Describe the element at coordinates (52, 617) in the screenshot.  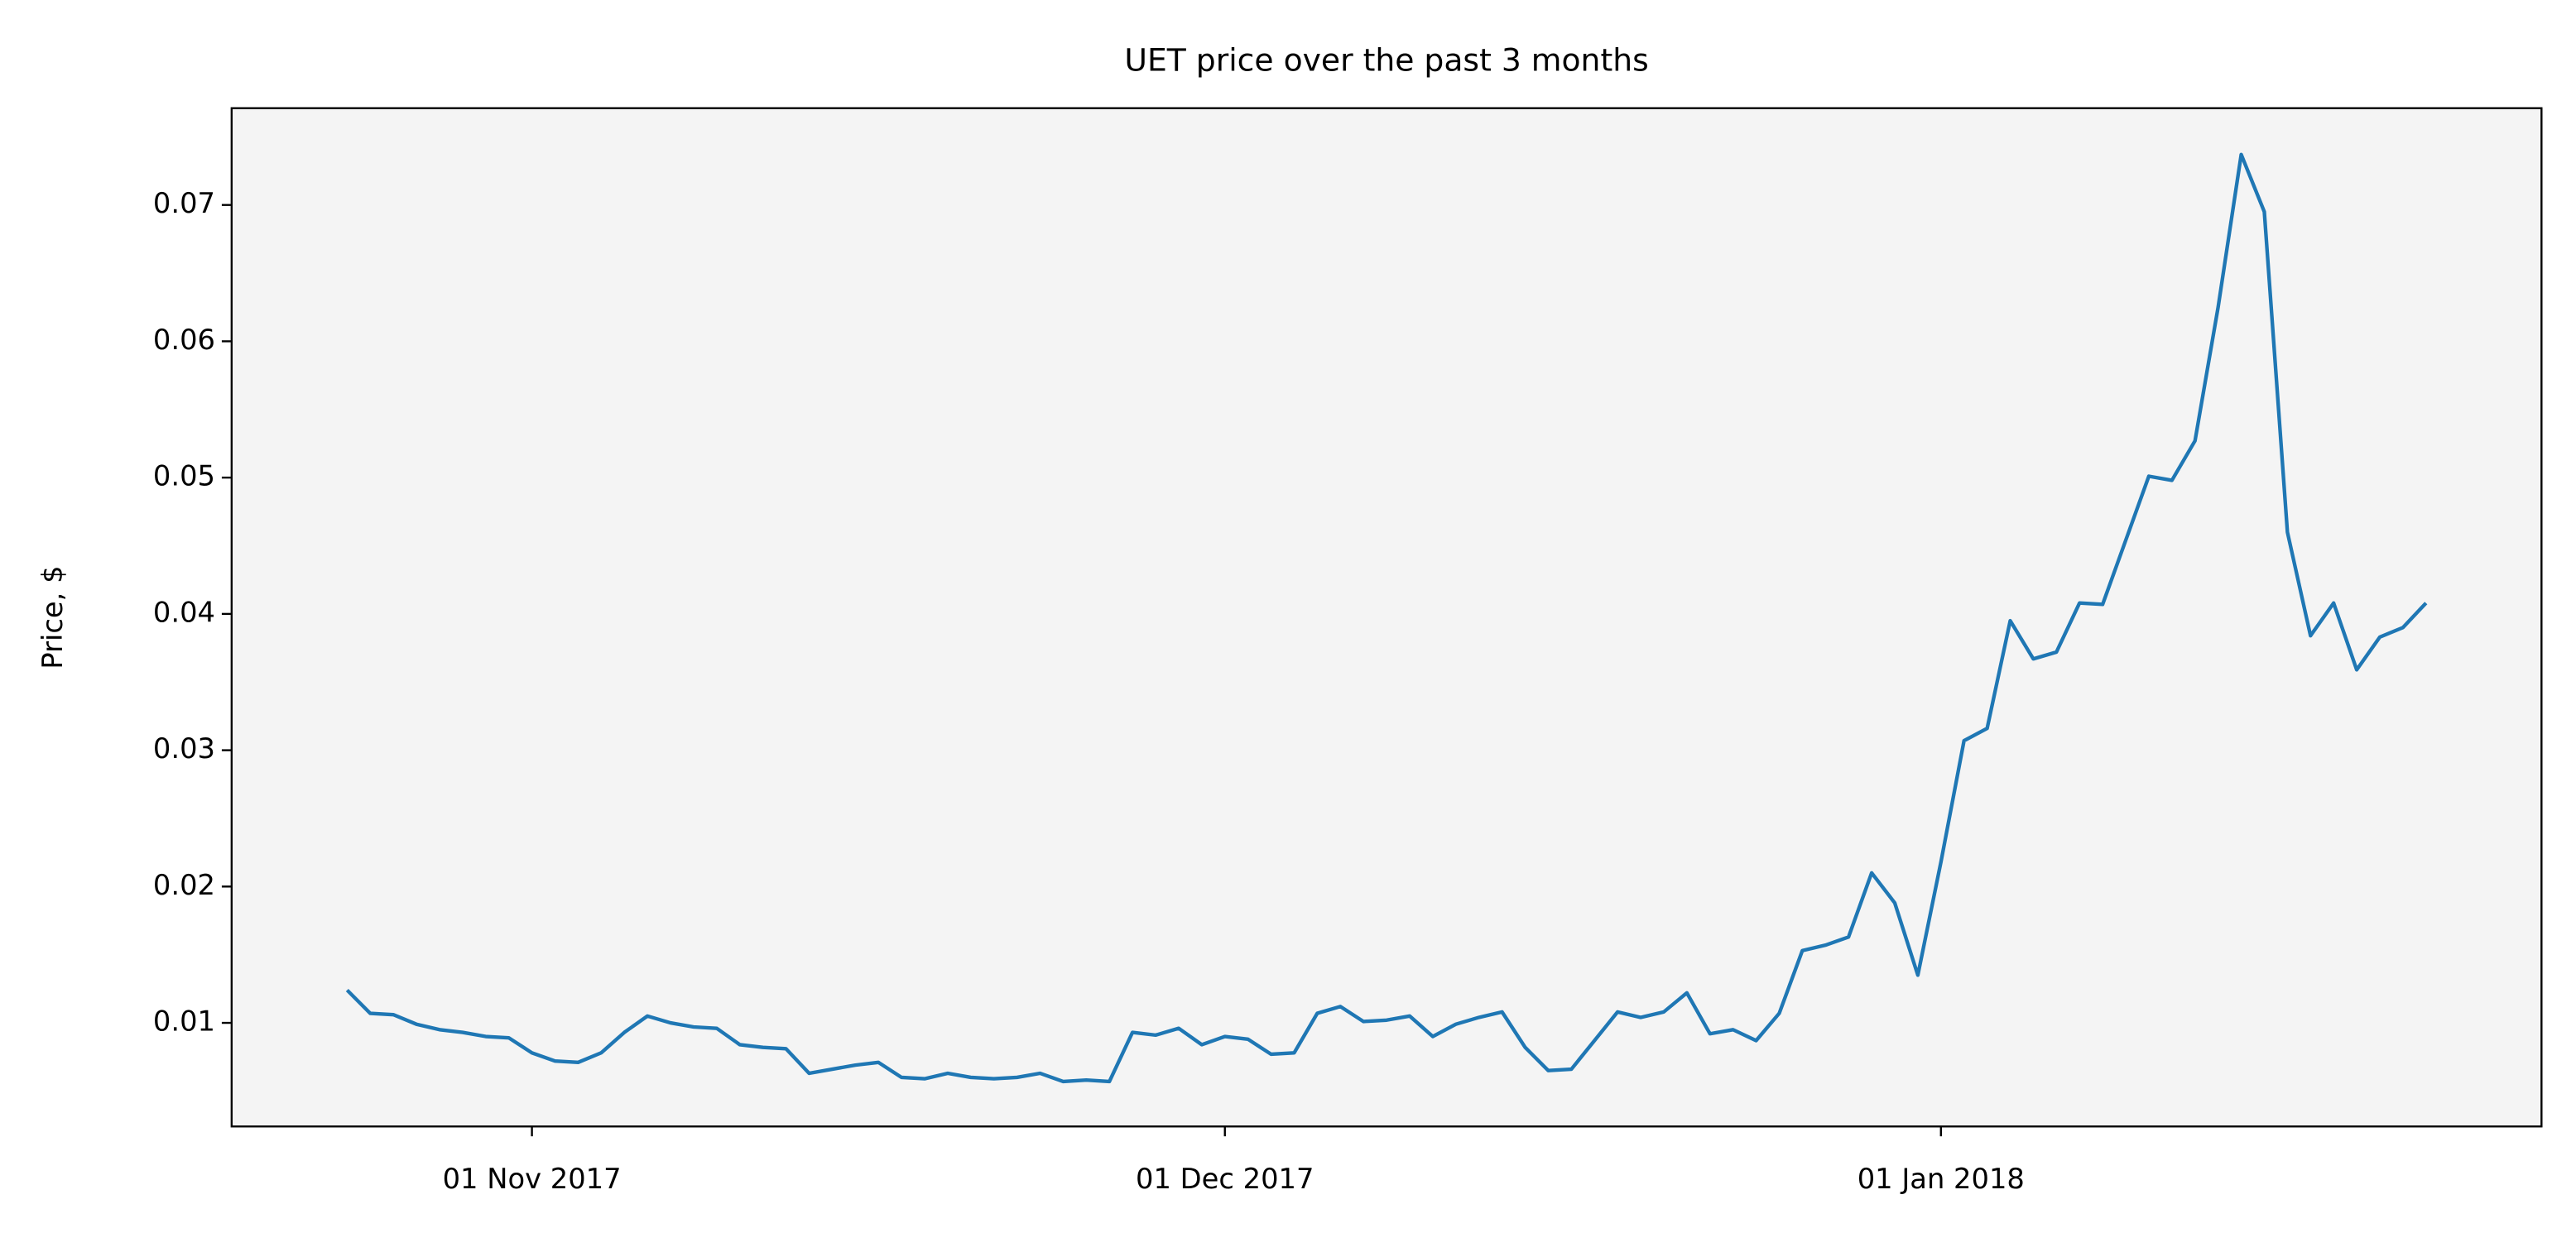
I see `y-axis-label: Price, $` at that location.